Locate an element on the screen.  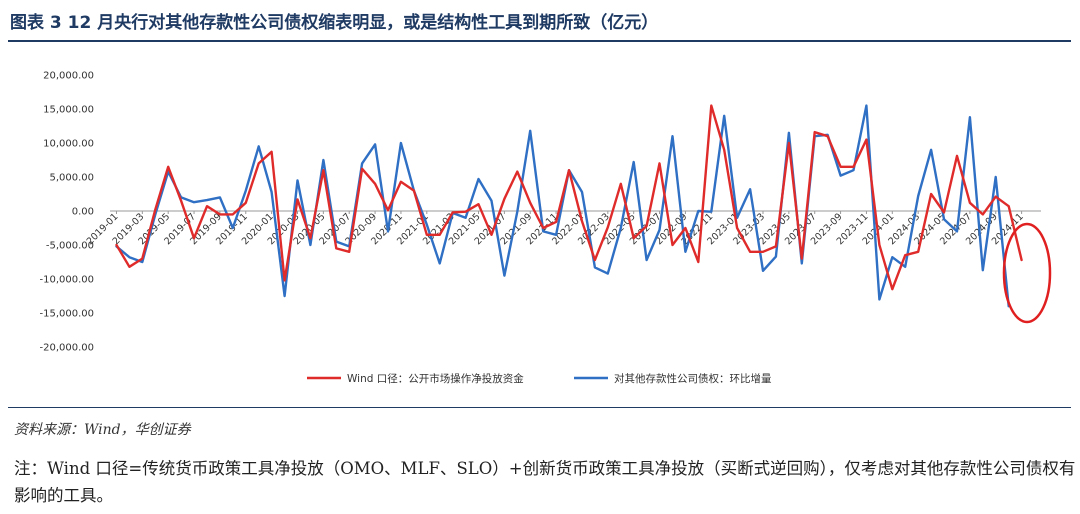
title-rule is located at coordinates (539, 41).